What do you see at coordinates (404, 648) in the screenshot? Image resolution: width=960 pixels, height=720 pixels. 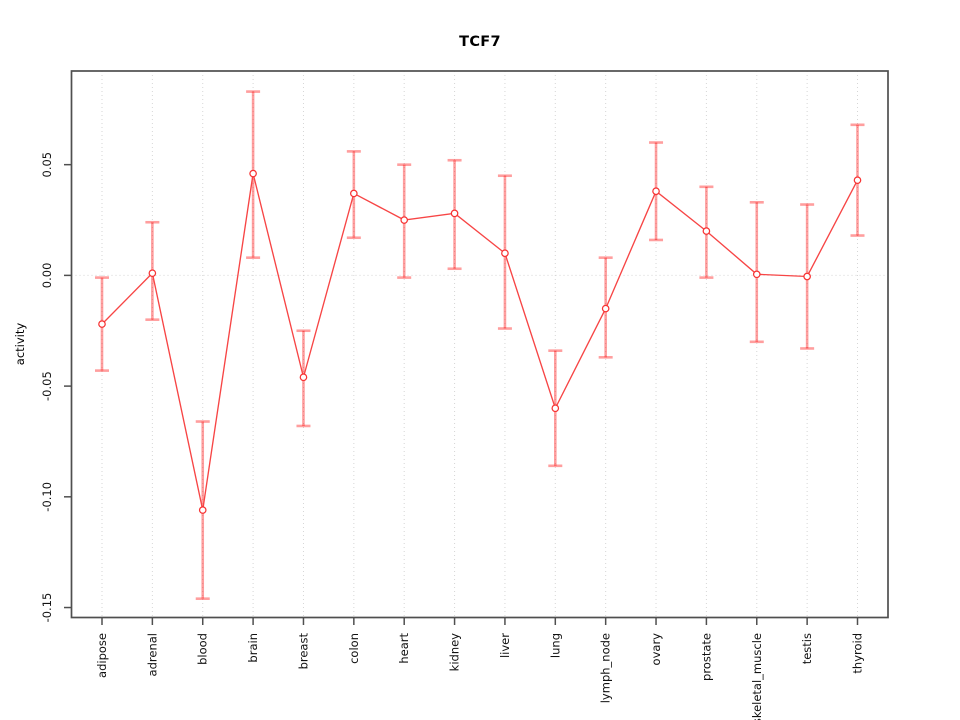 I see `x-tick-label: heart` at bounding box center [404, 648].